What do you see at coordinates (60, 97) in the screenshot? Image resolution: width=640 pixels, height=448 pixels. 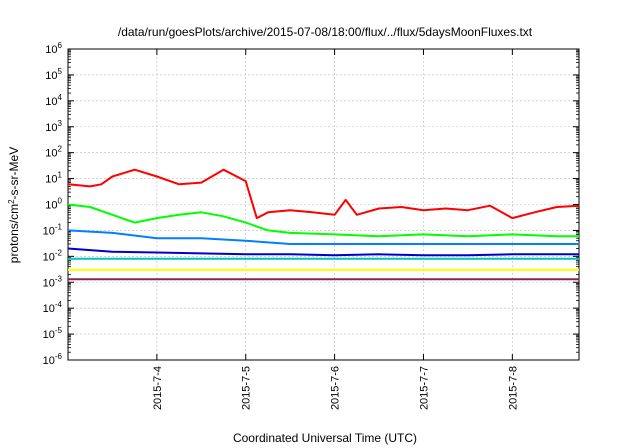 I see `y-tick-exponent: 4` at bounding box center [60, 97].